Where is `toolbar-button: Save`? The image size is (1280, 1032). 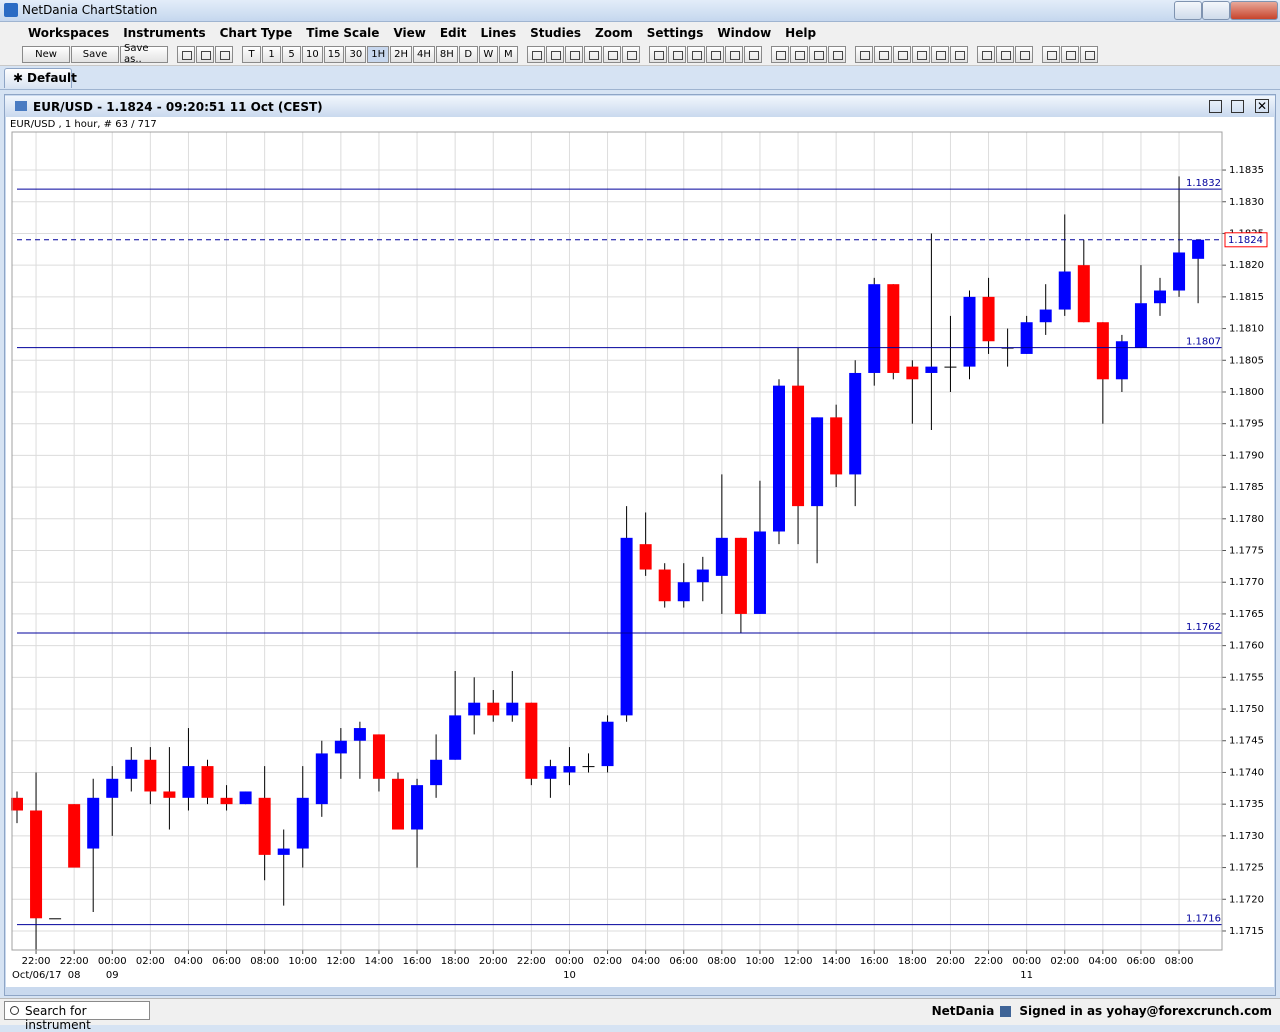
toolbar-button: Save is located at coordinates (95, 54).